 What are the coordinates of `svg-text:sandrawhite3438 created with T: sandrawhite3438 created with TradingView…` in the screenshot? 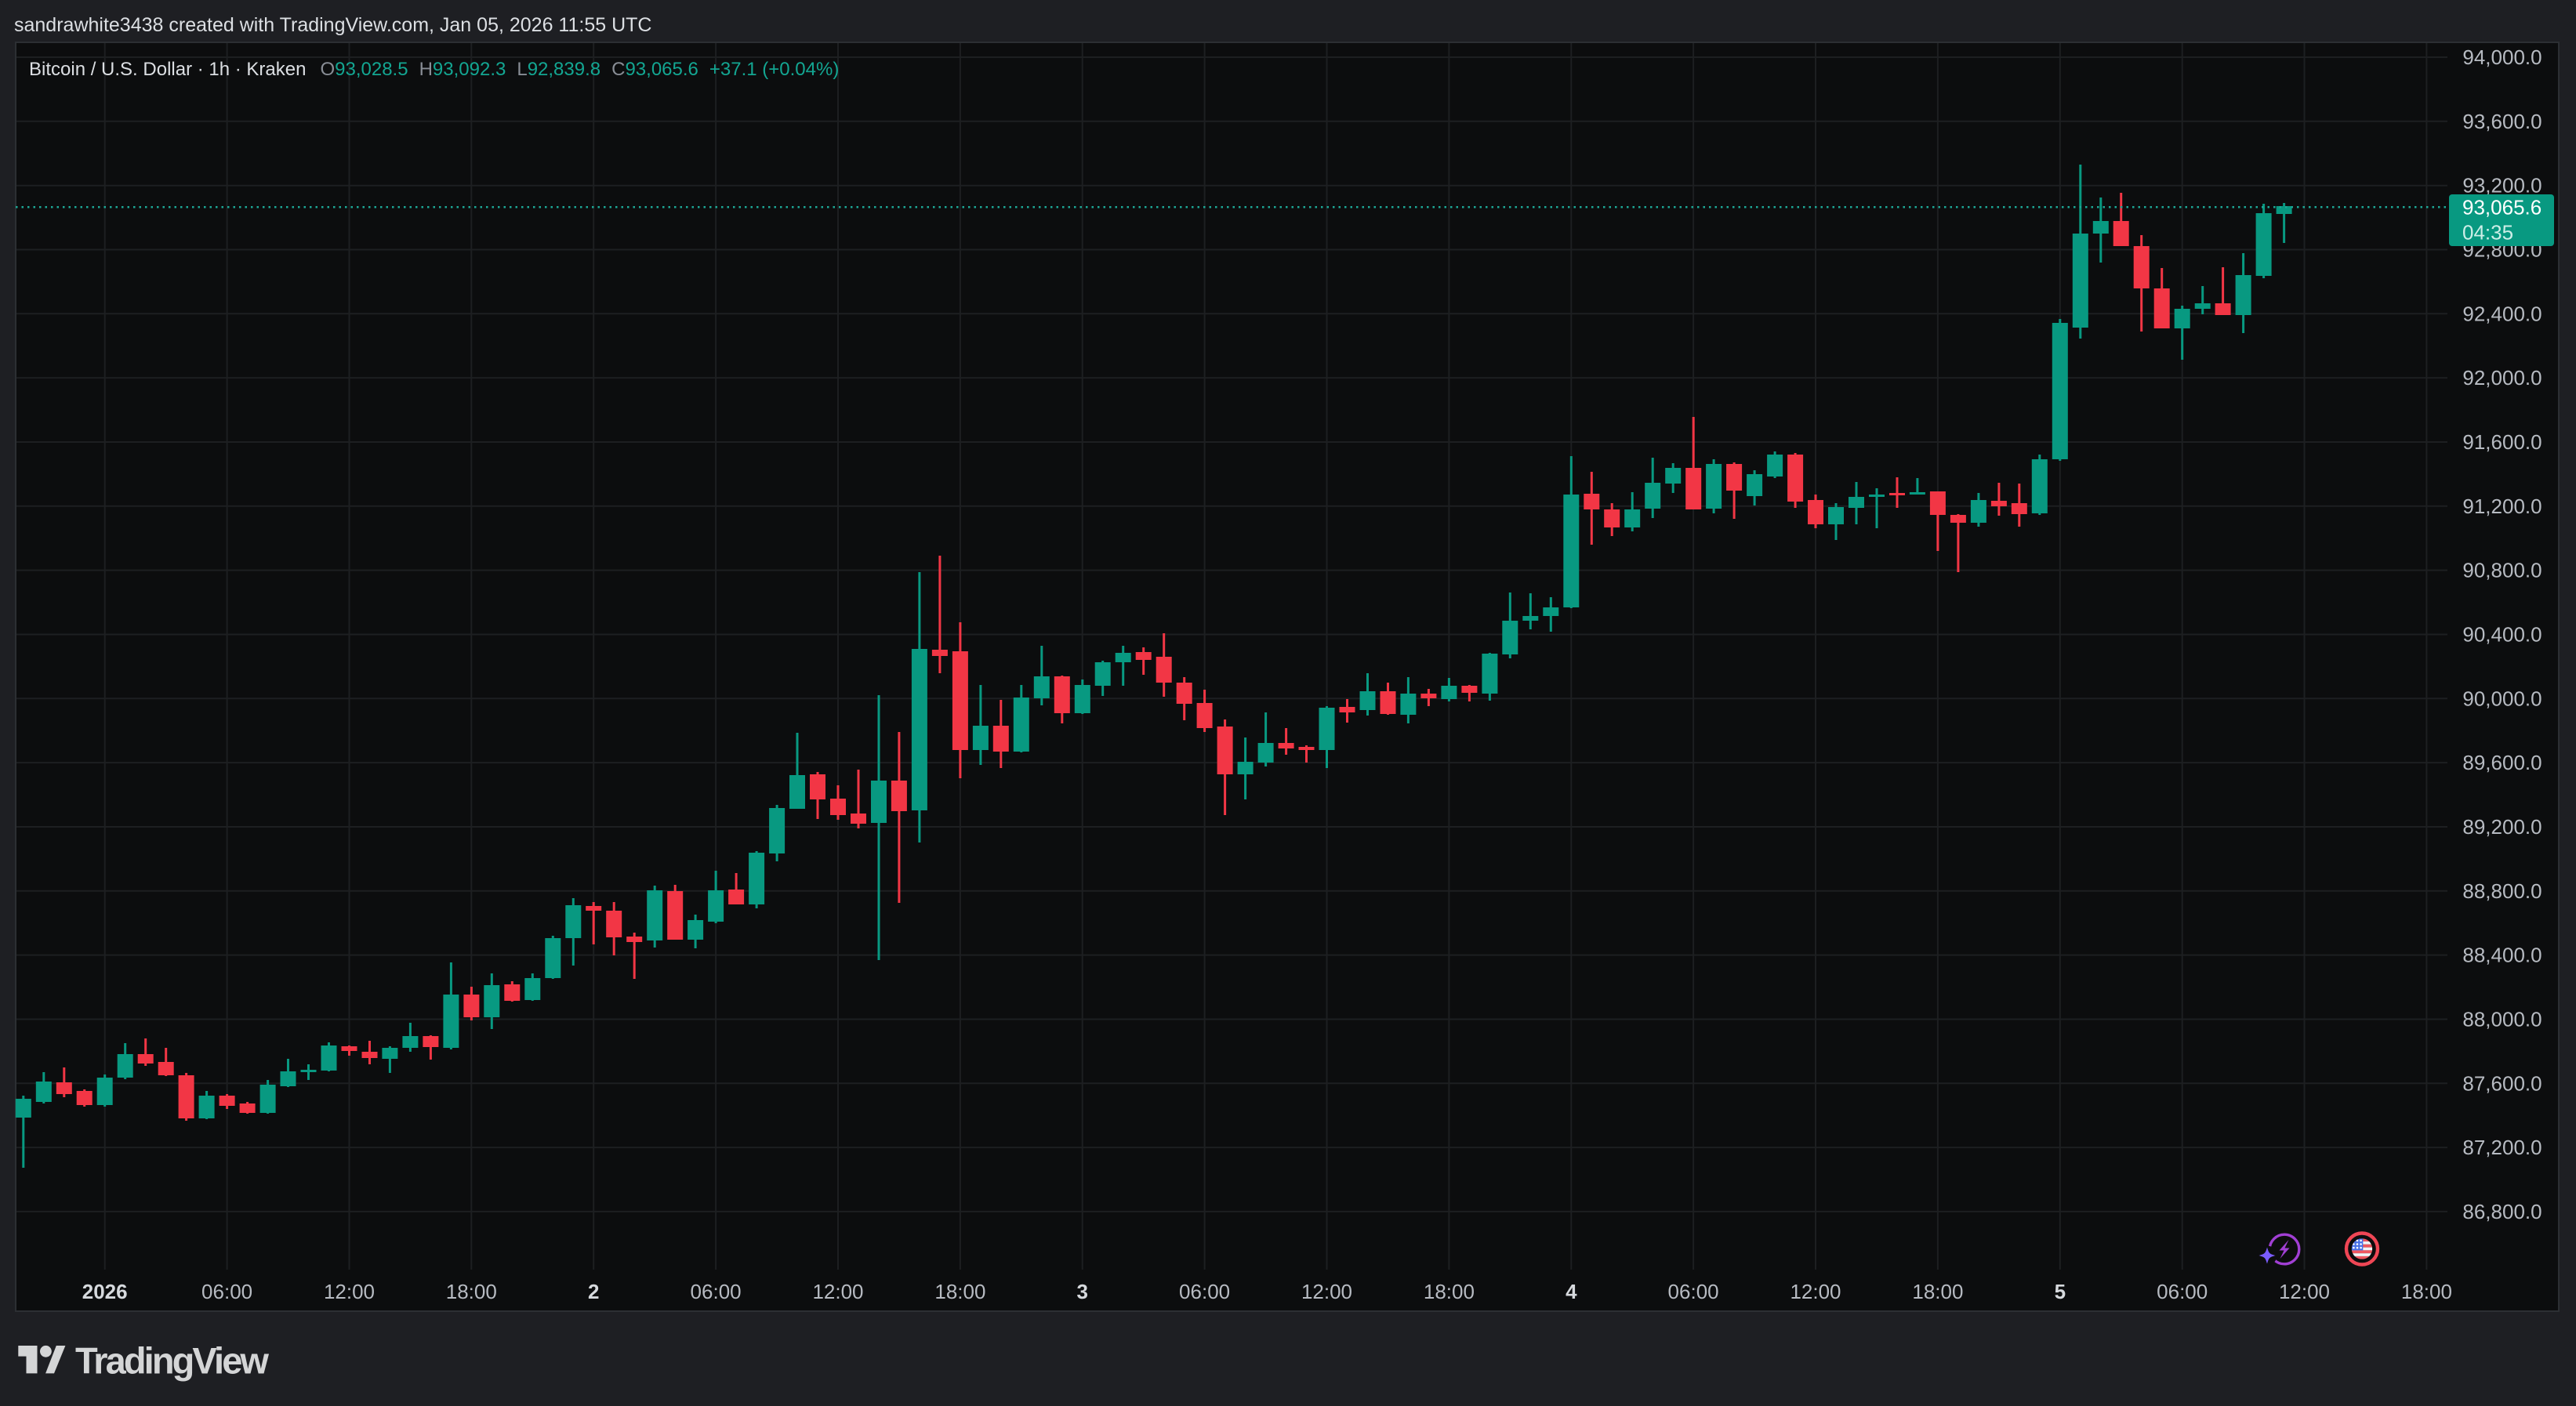 It's located at (332, 25).